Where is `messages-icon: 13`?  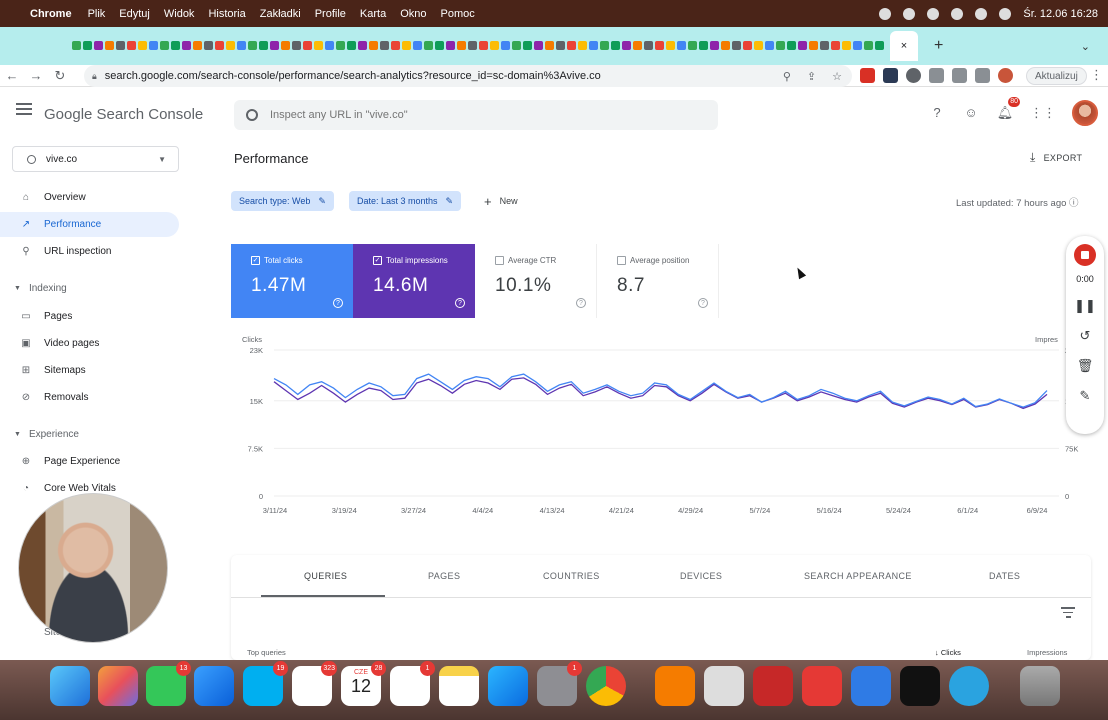
messages-icon: 13 is located at coordinates (168, 683).